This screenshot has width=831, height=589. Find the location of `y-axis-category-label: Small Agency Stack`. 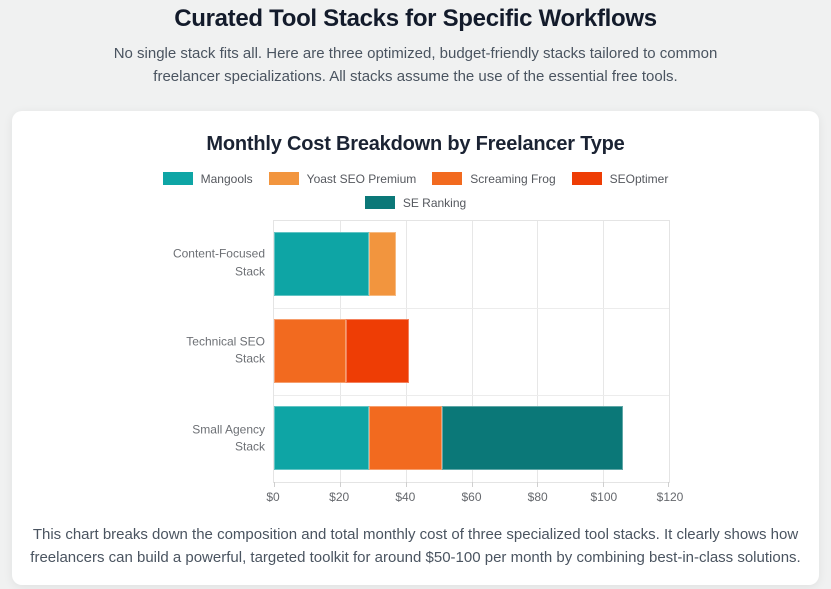

y-axis-category-label: Small Agency Stack is located at coordinates (228, 438).